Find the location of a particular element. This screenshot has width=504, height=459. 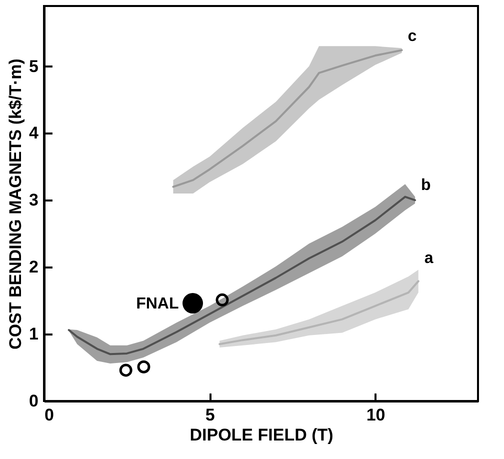

x-tick-label: 10 is located at coordinates (376, 415).